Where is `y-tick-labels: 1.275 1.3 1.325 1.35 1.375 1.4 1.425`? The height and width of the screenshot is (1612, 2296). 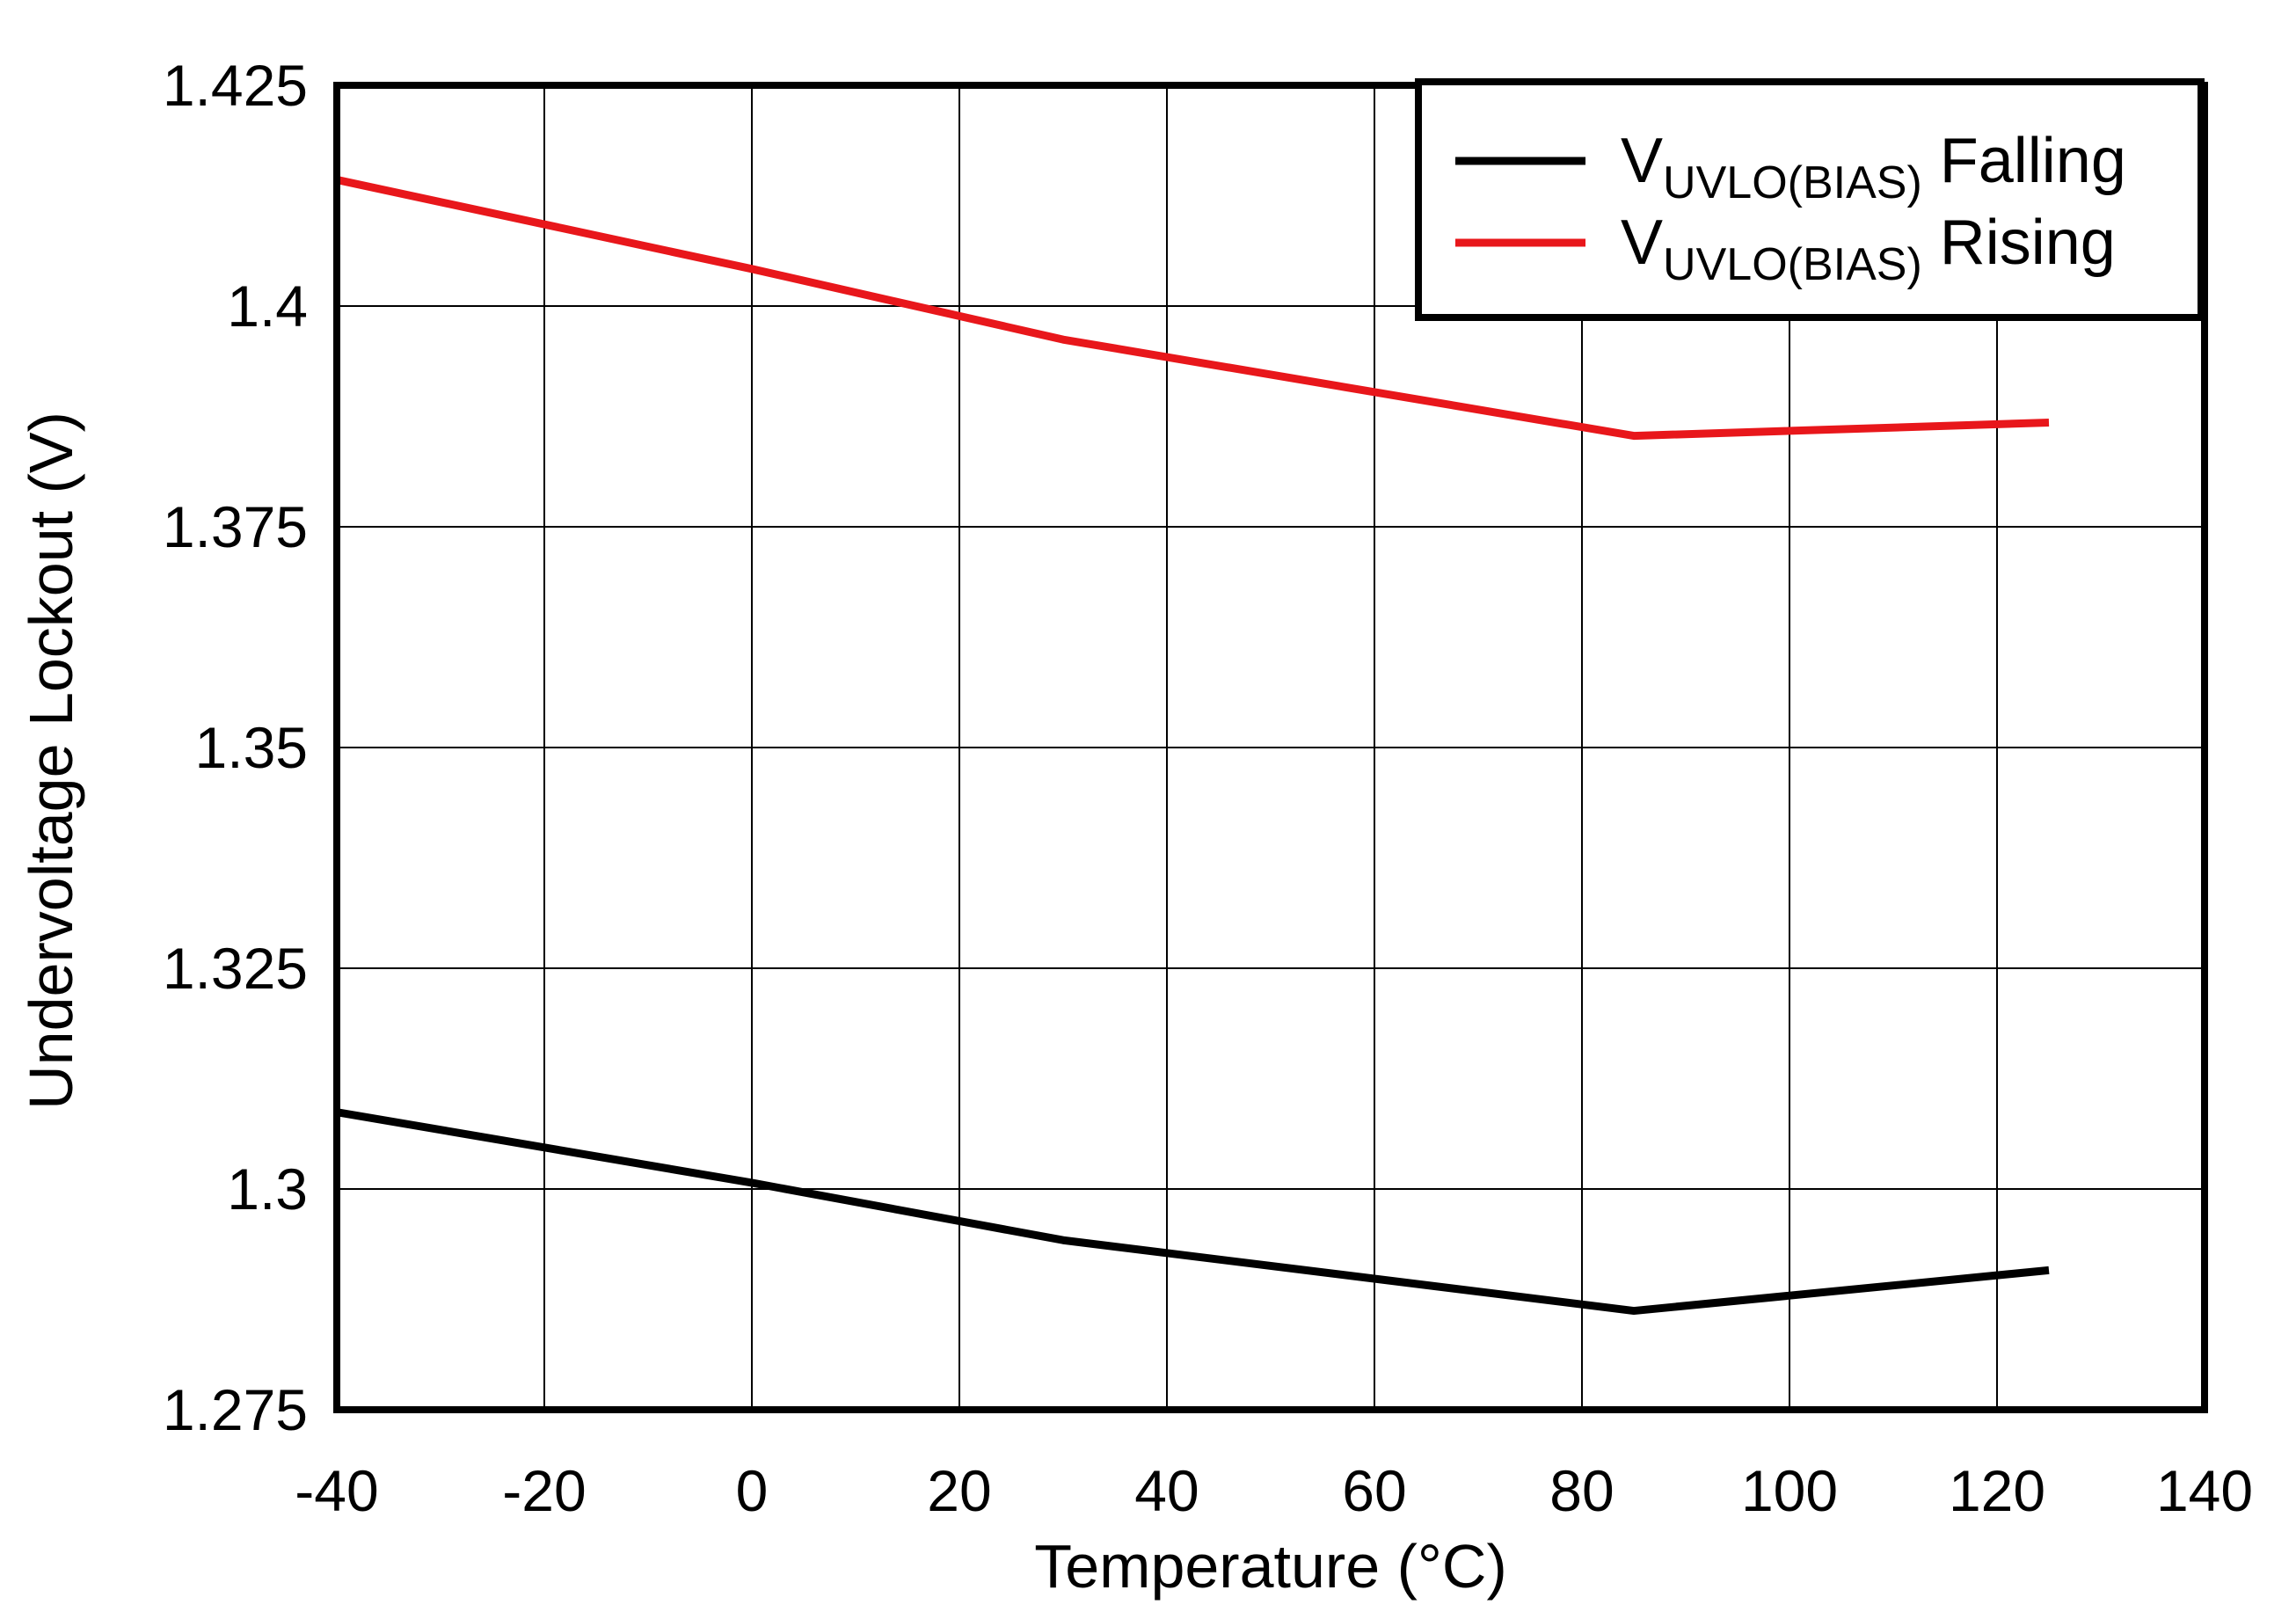 y-tick-labels: 1.275 1.3 1.325 1.35 1.375 1.4 1.425 is located at coordinates (235, 748).